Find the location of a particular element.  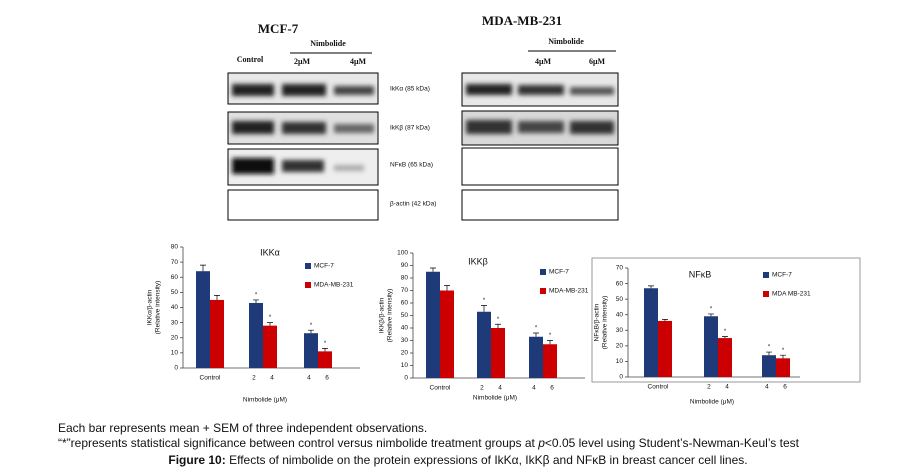

y-axis-label: NFκB/β-actin is located at coordinates (597, 322).